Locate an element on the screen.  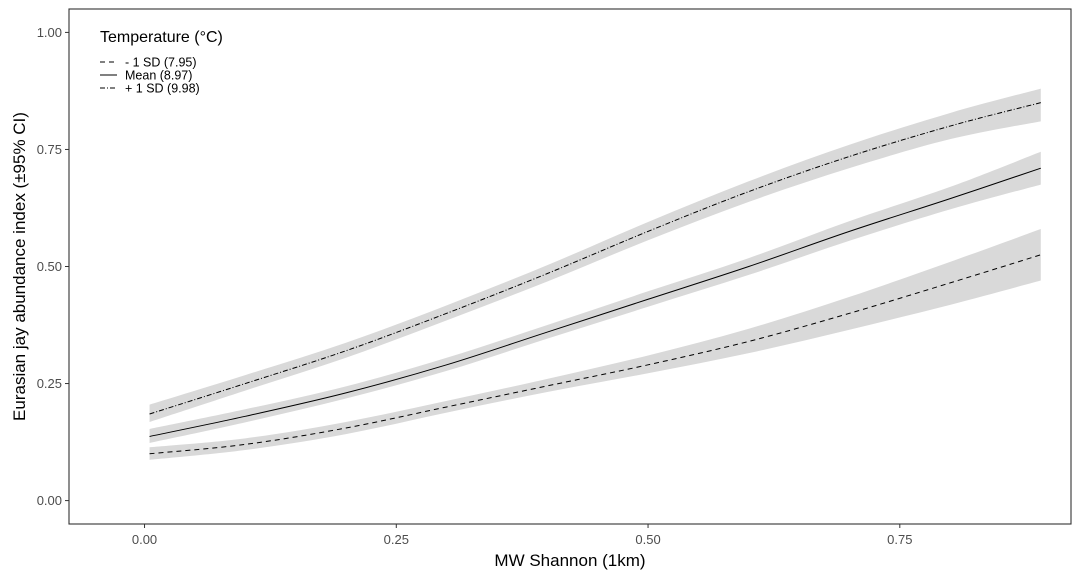
y-tick-label: 0.25 is located at coordinates (49, 383).